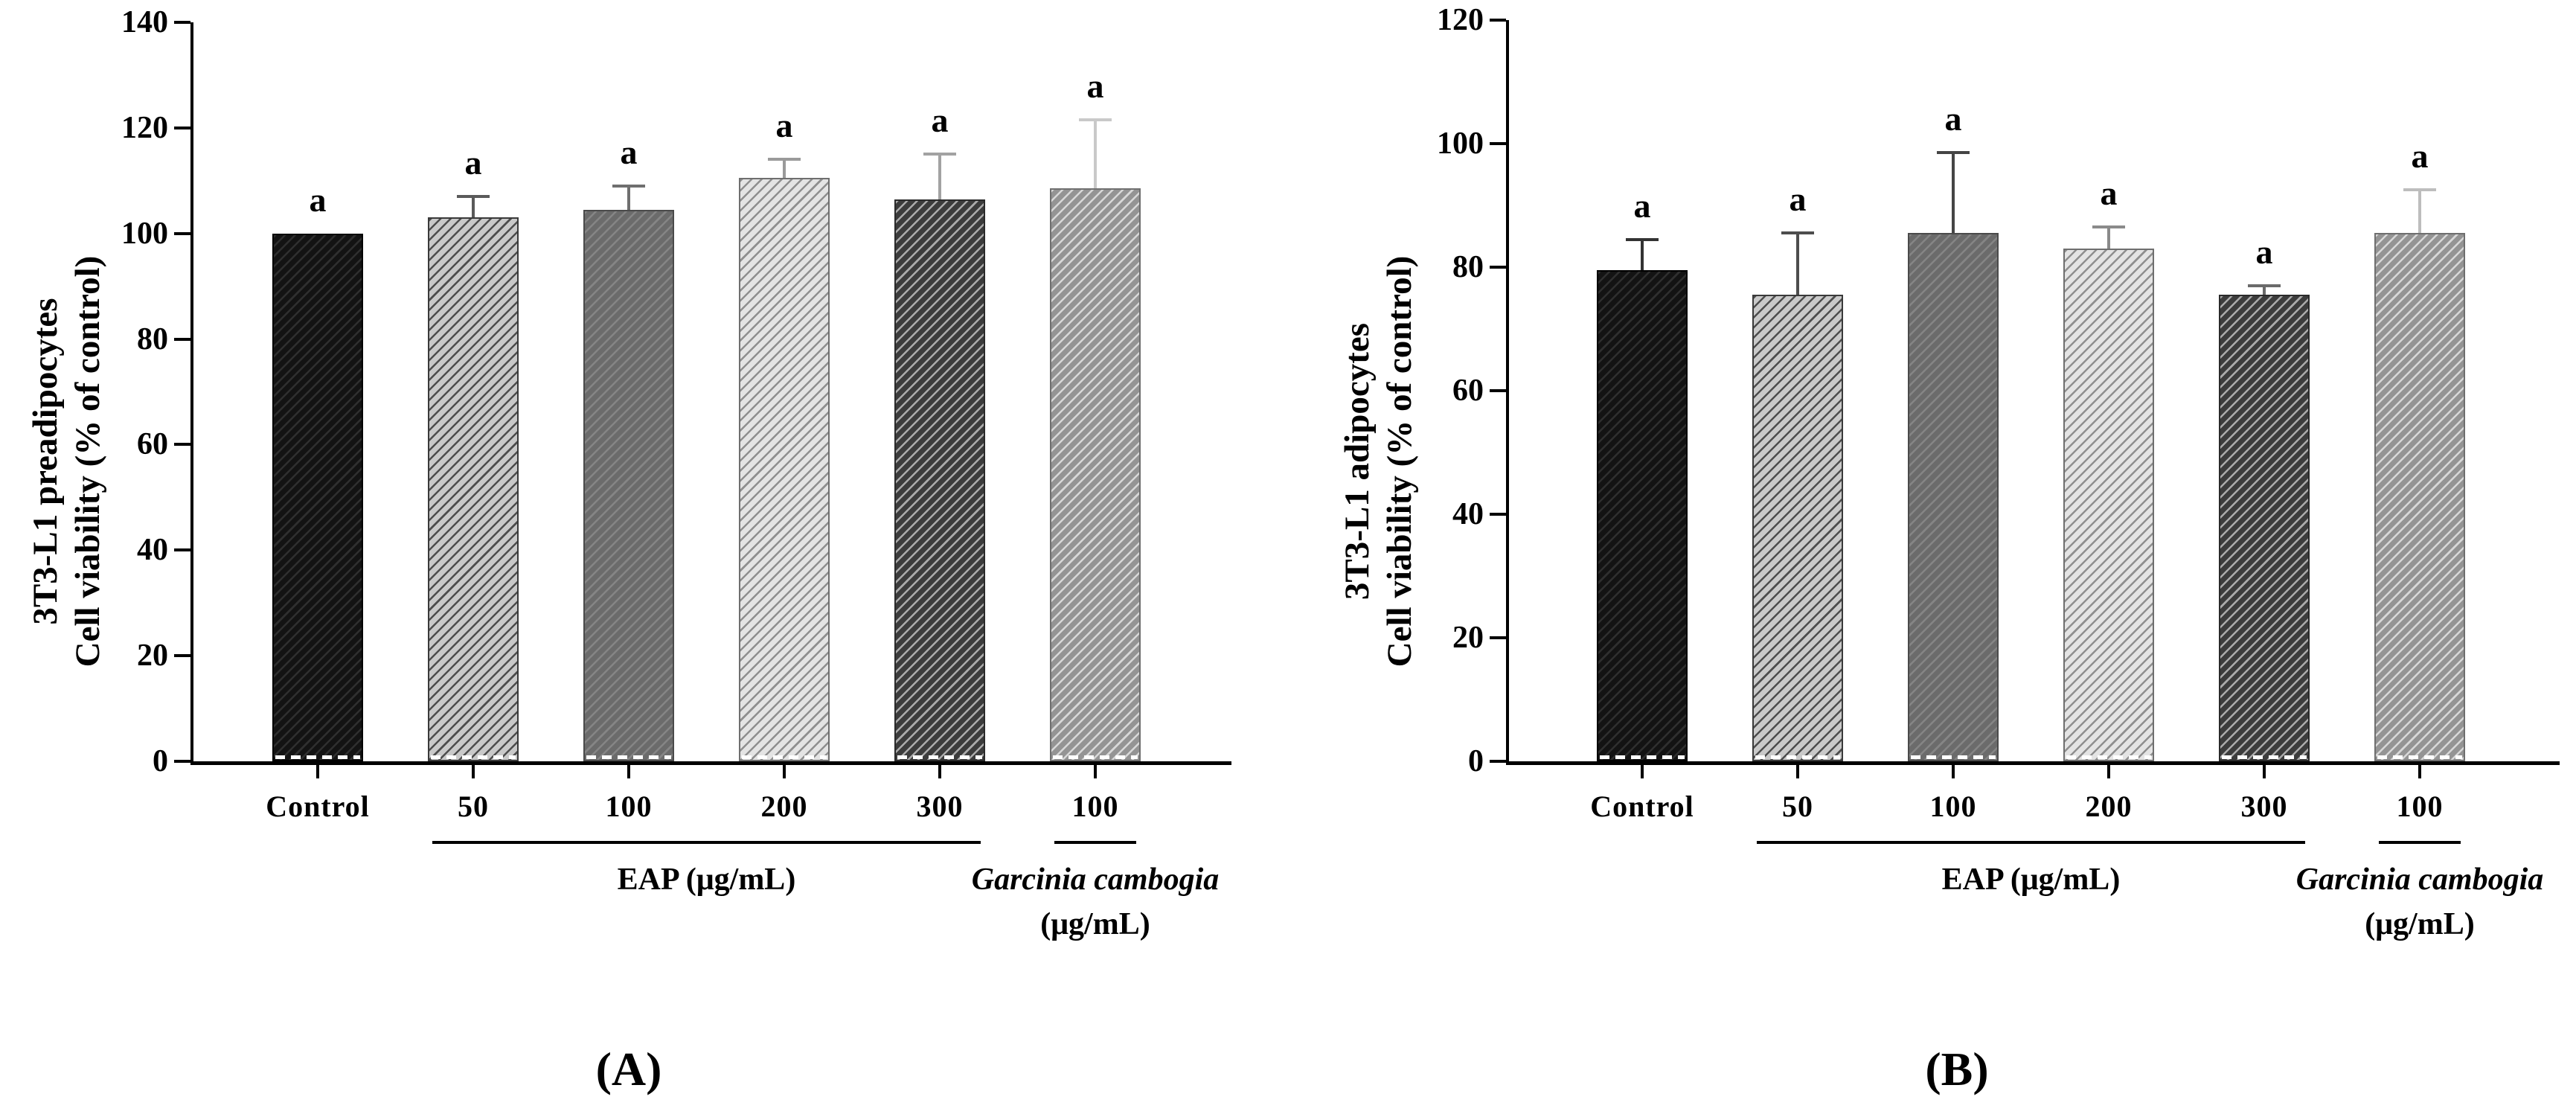 This screenshot has width=2576, height=1120. Describe the element at coordinates (1357, 461) in the screenshot. I see `y-axis-title-line1: 3T3-L1 adipocytes` at that location.